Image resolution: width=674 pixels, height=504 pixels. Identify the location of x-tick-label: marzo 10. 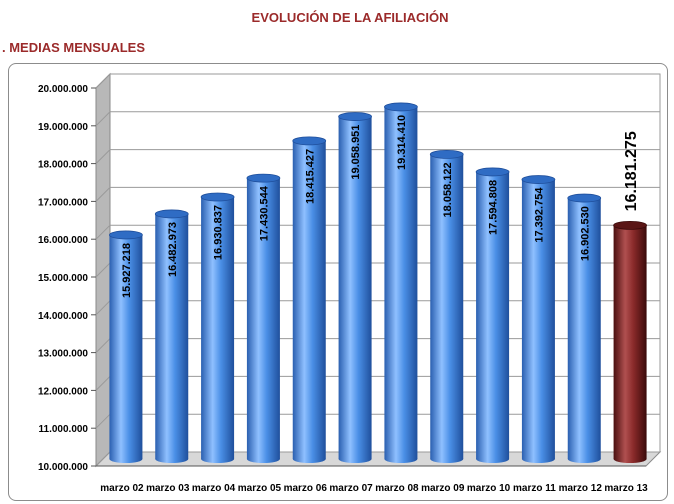
(489, 488).